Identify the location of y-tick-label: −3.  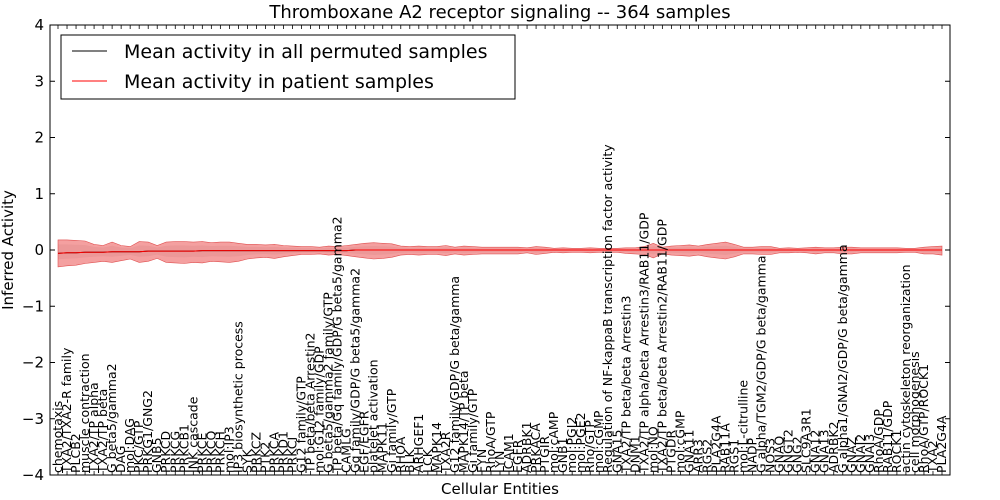
(33, 419).